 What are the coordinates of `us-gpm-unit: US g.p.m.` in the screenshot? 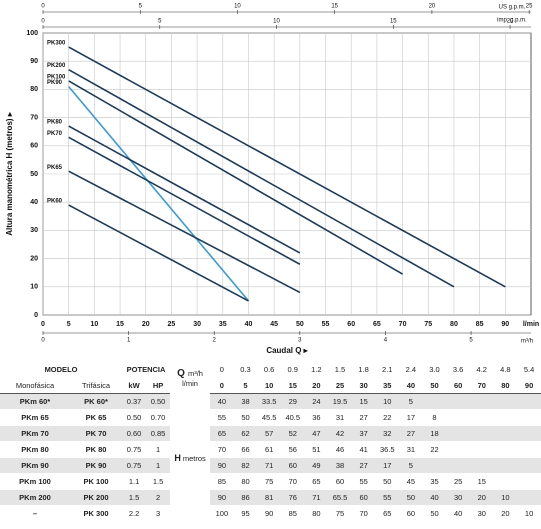 It's located at (512, 8).